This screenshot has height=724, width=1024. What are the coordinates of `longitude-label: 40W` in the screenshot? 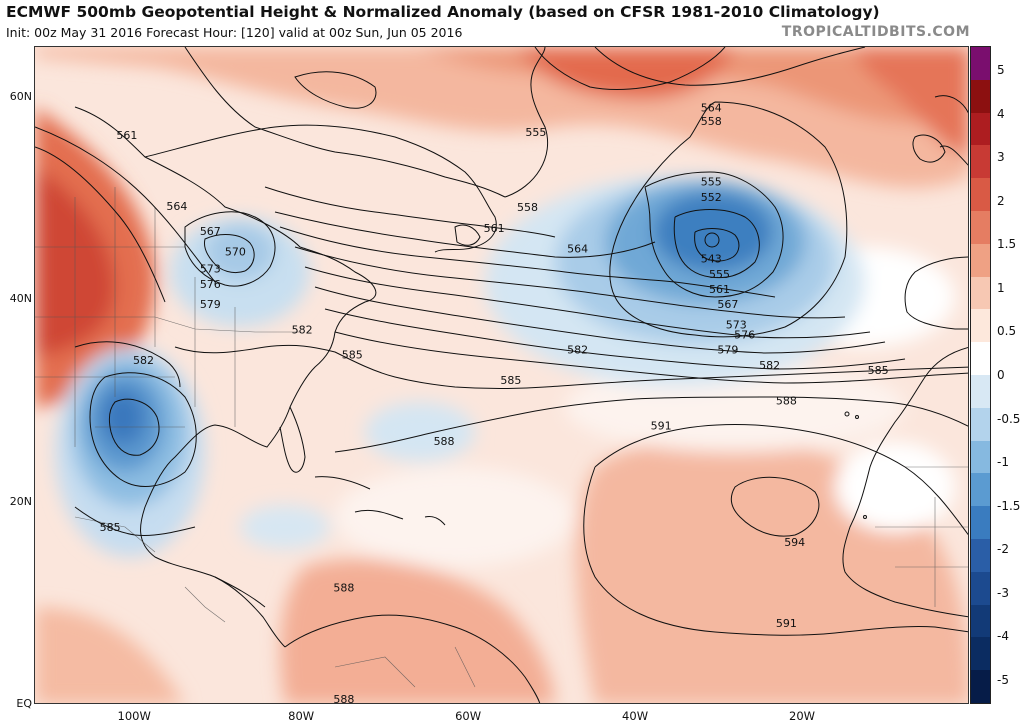 It's located at (635, 716).